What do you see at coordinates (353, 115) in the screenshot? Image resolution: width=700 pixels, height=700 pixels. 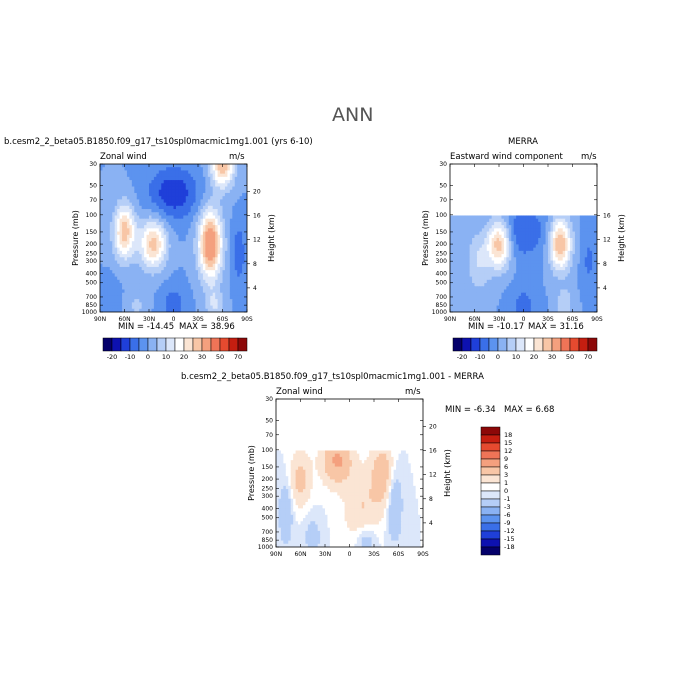 I see `page-title: ANN` at bounding box center [353, 115].